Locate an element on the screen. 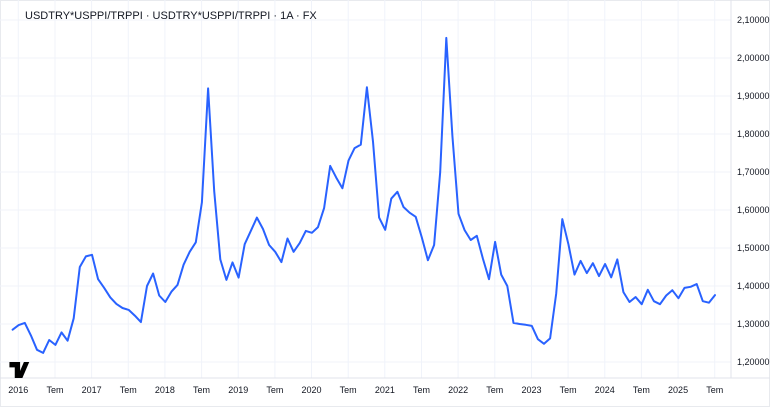 The height and width of the screenshot is (407, 770). tradingview-logo is located at coordinates (22, 370).